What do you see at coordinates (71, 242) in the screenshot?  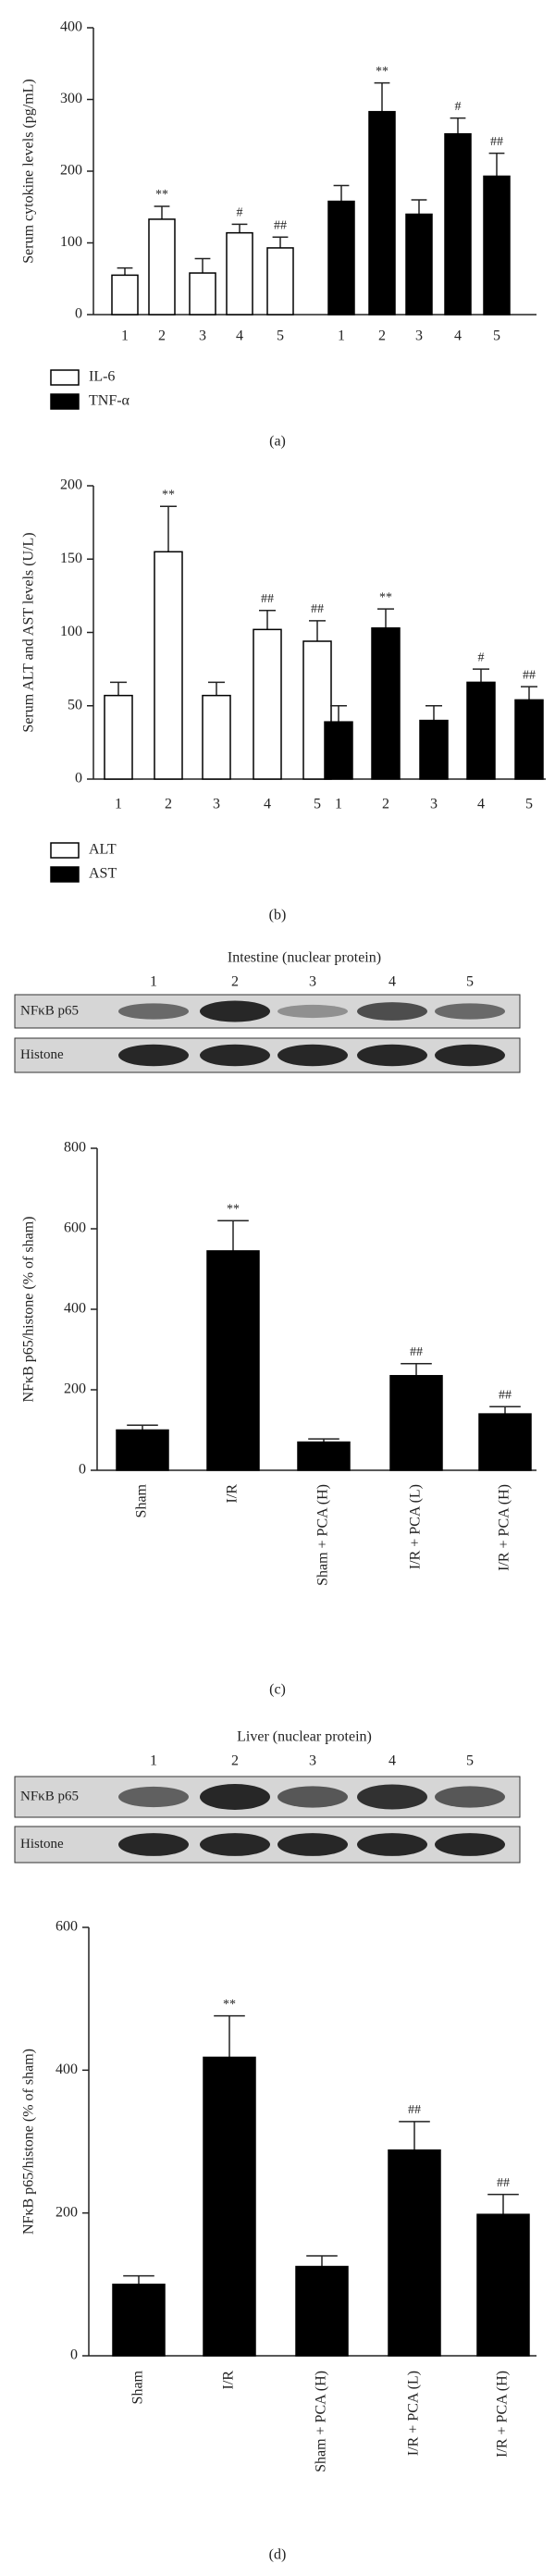 I see `y-tick-label: 100` at bounding box center [71, 242].